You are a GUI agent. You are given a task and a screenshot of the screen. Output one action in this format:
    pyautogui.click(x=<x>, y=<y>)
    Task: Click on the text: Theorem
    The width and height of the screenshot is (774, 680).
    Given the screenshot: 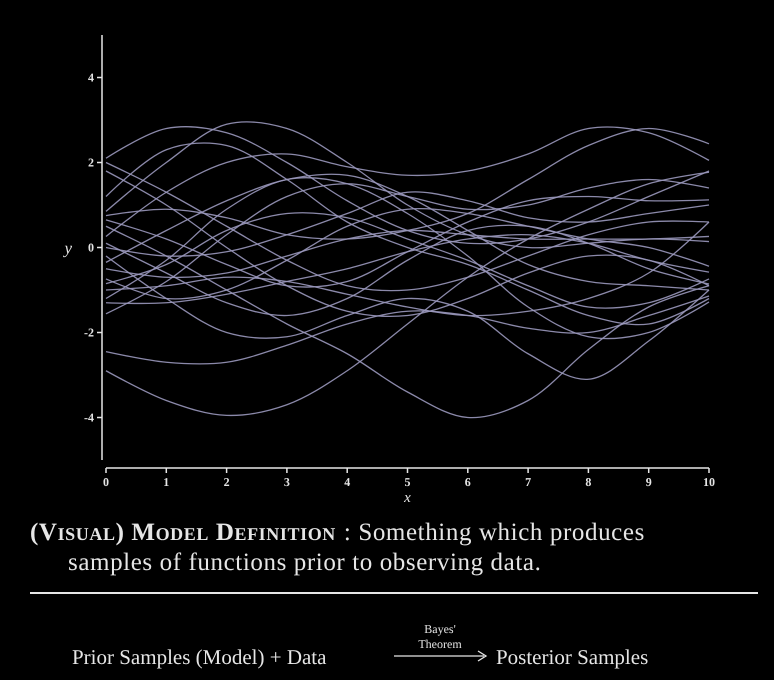 What is the action you would take?
    pyautogui.click(x=440, y=644)
    